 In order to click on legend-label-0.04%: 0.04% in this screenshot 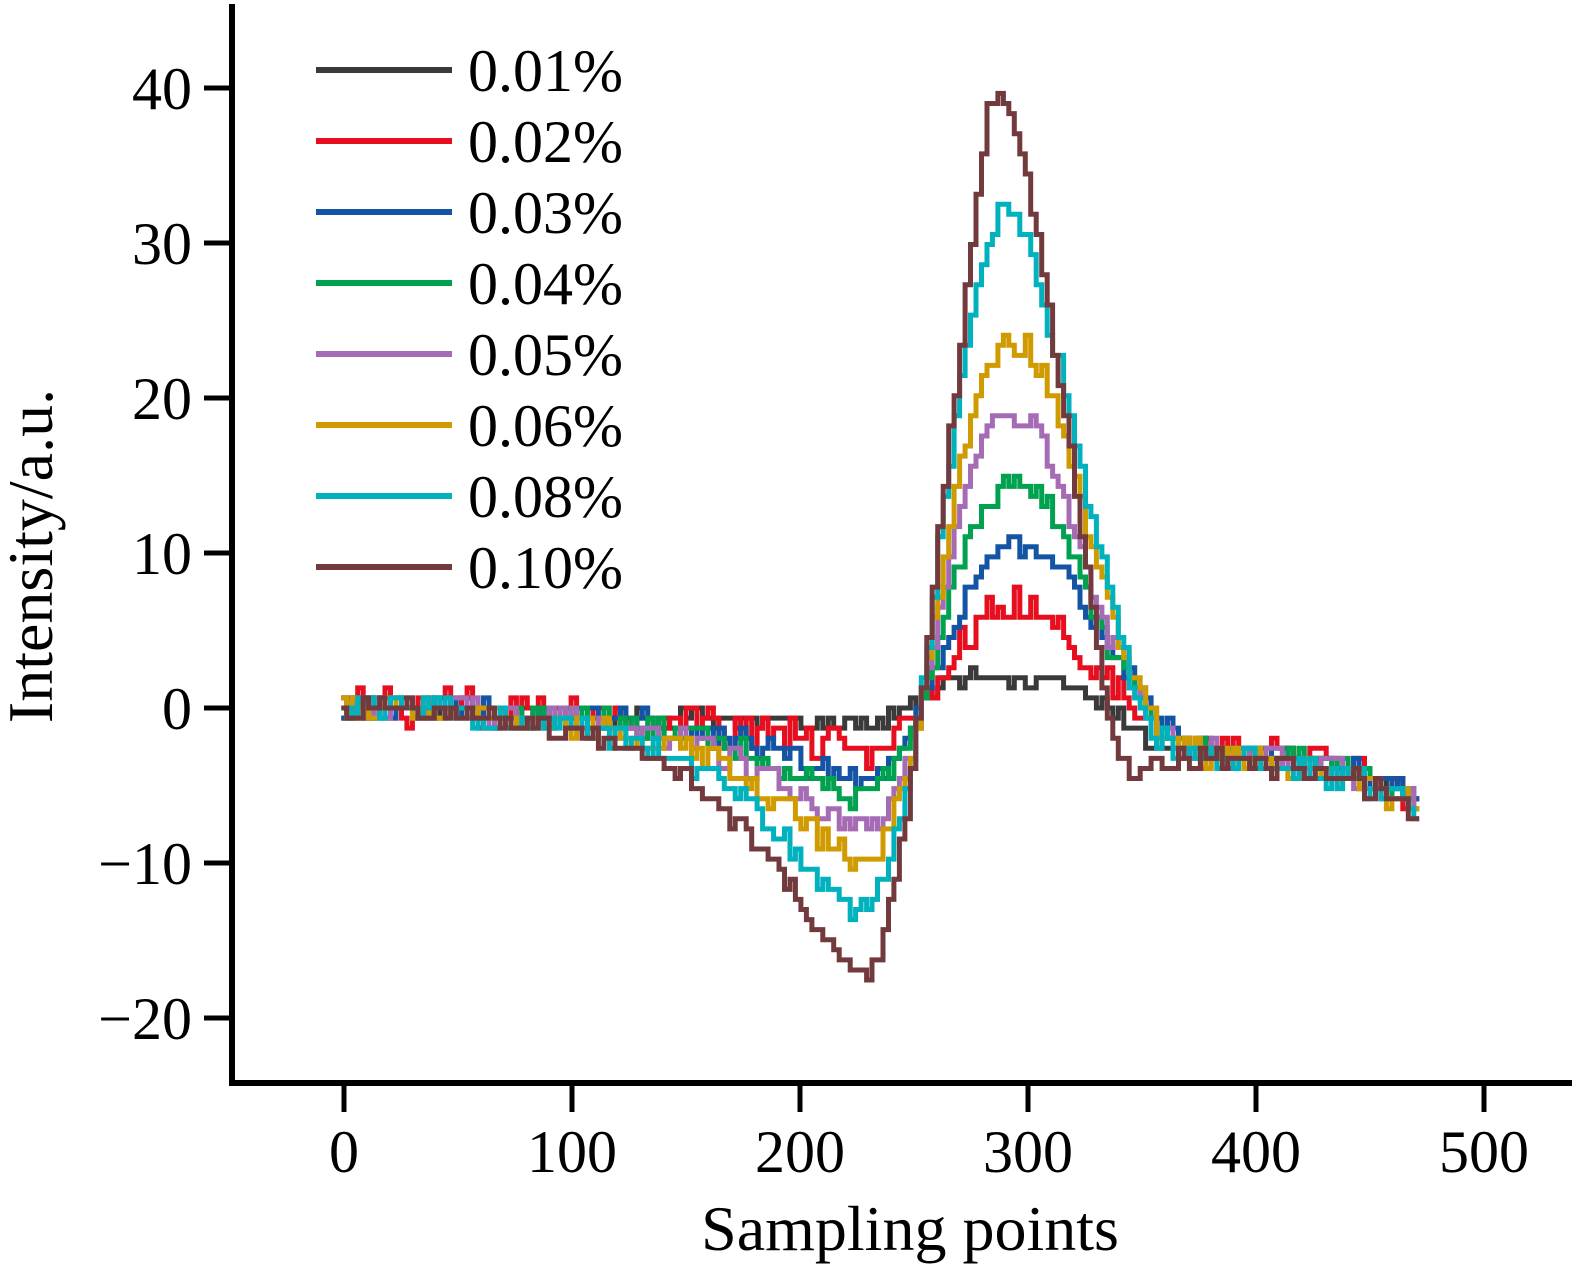, I will do `click(545, 284)`.